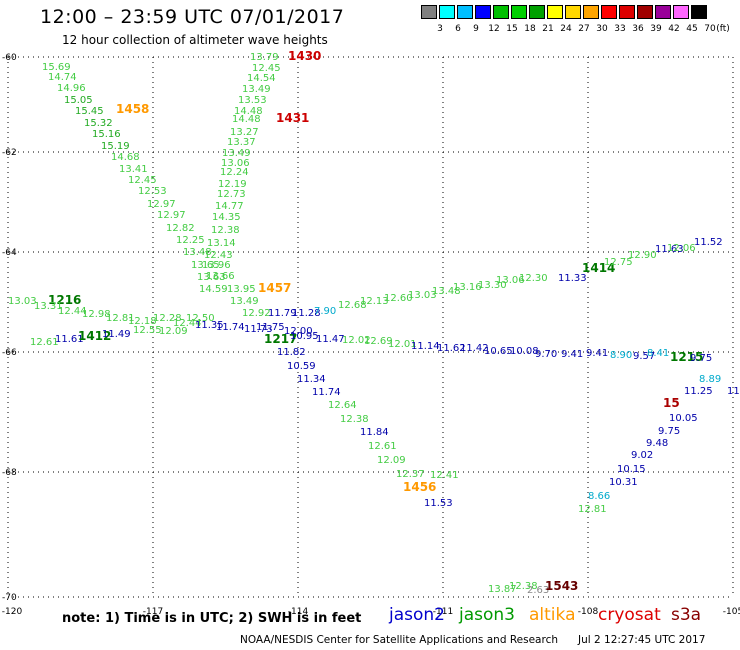  Describe the element at coordinates (474, 348) in the screenshot. I see `wave-height-label: 11.42` at that location.